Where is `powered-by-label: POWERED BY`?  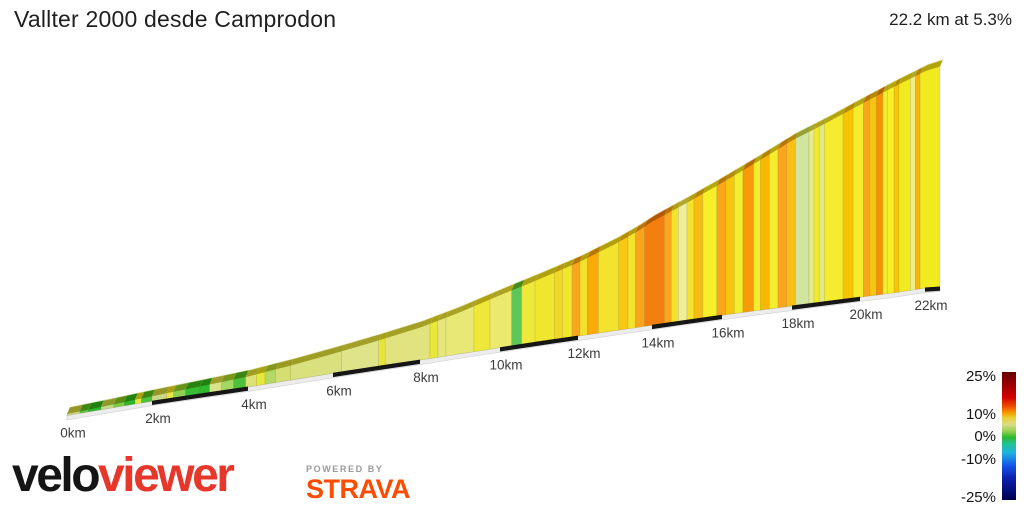
powered-by-label: POWERED BY is located at coordinates (345, 469).